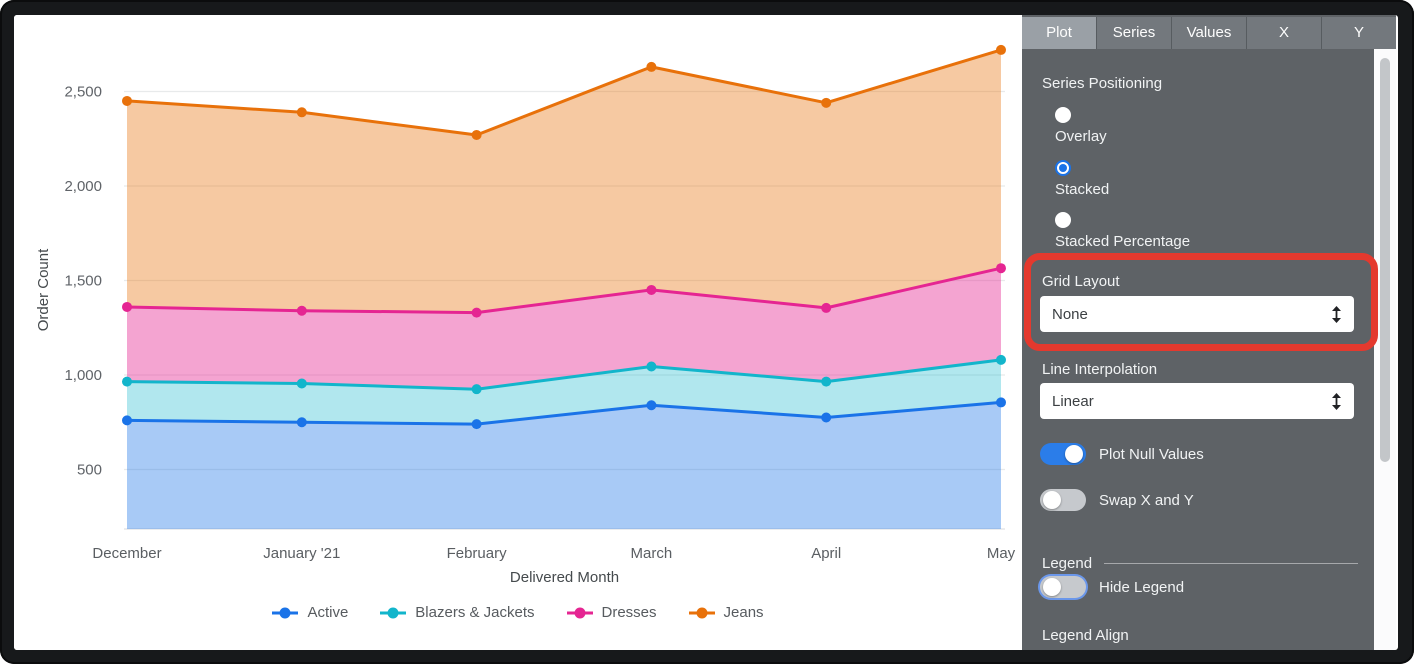 The image size is (1414, 664). I want to click on y-tick-label: 2,000, so click(83, 186).